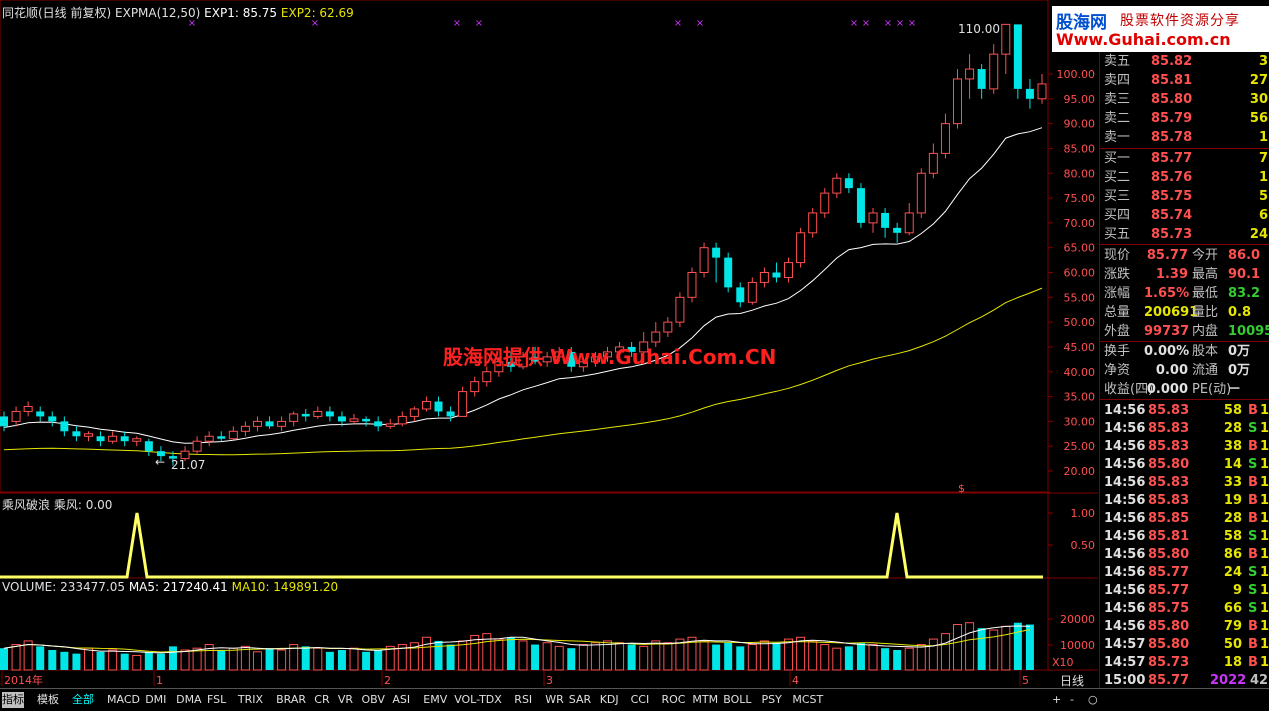  What do you see at coordinates (13, 700) in the screenshot?
I see `tab-指标: 指标` at bounding box center [13, 700].